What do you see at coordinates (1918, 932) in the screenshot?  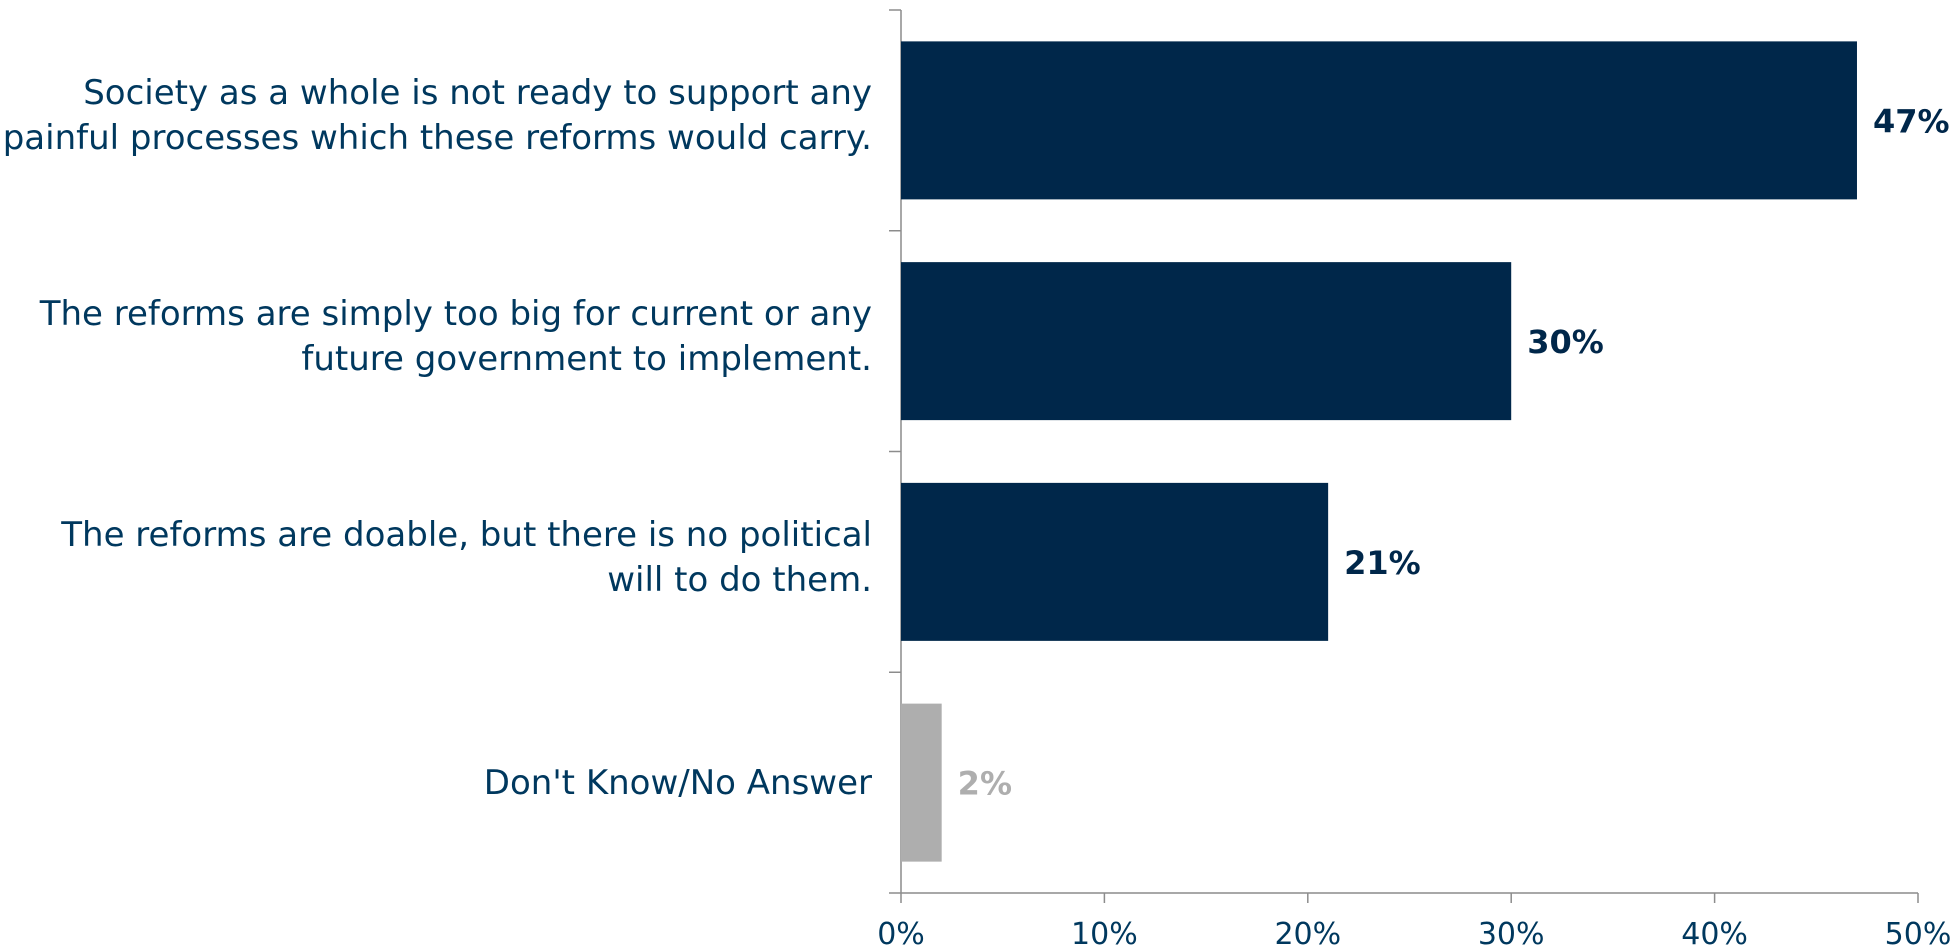 I see `x-tick-label: 50%` at bounding box center [1918, 932].